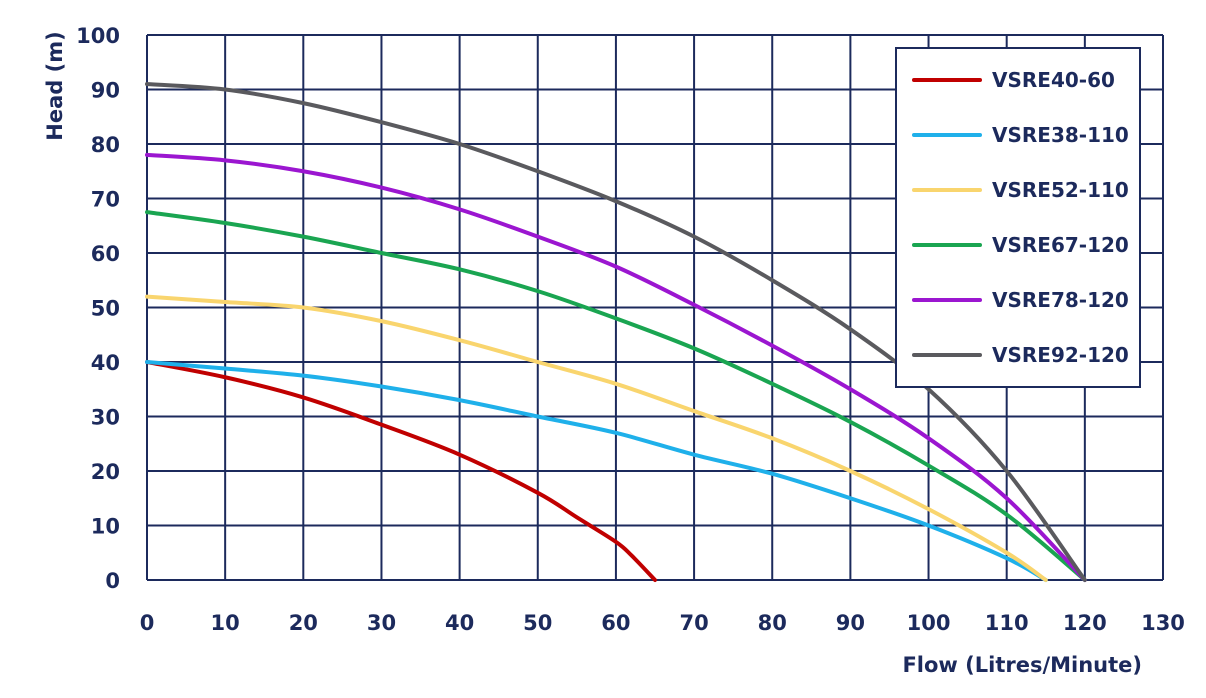 The width and height of the screenshot is (1206, 698). I want to click on x-tick-label: 130, so click(1163, 623).